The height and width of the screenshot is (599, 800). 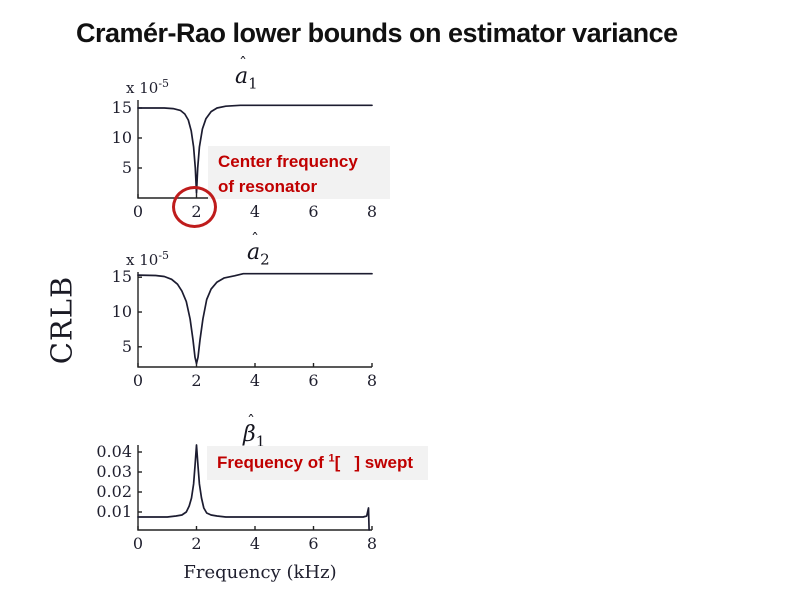 I want to click on chart3-title-sub: 1, so click(x=260, y=441).